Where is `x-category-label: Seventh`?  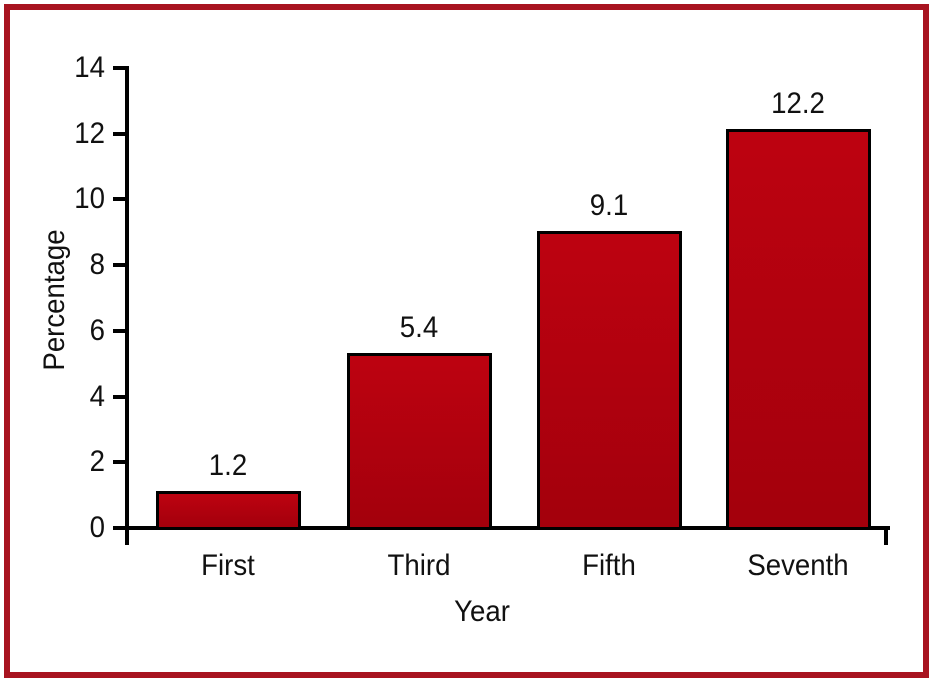 x-category-label: Seventh is located at coordinates (798, 565).